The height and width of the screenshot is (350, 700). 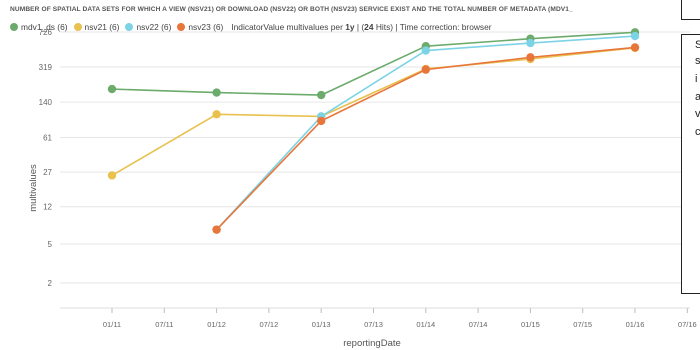 I want to click on x-tick-label: 07/12, so click(x=269, y=324).